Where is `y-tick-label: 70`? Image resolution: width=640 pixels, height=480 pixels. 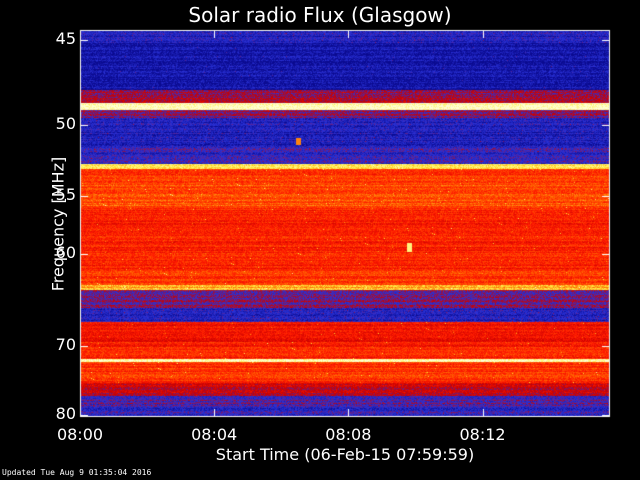 y-tick-label: 70 is located at coordinates (65, 345).